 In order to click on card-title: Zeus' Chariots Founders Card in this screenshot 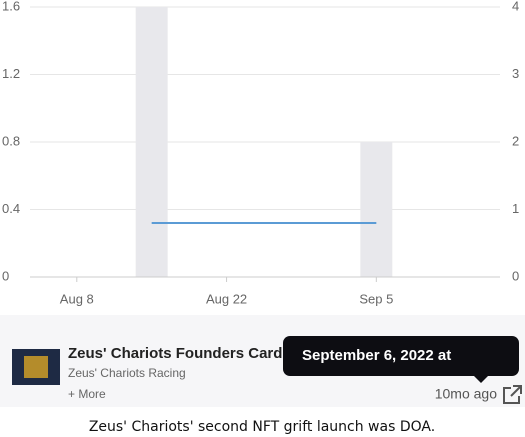, I will do `click(175, 353)`.